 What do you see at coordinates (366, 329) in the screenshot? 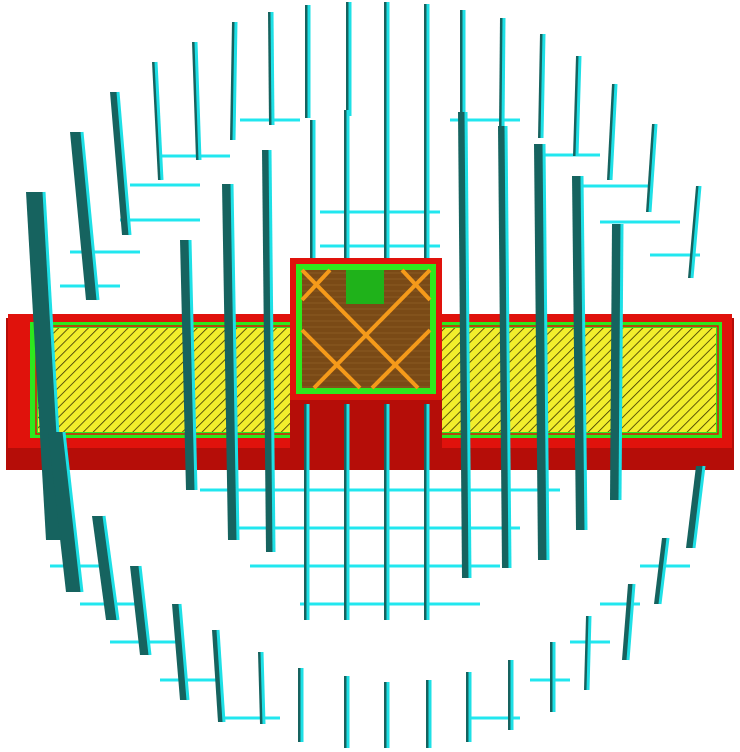
I see `box-infill-lines` at bounding box center [366, 329].